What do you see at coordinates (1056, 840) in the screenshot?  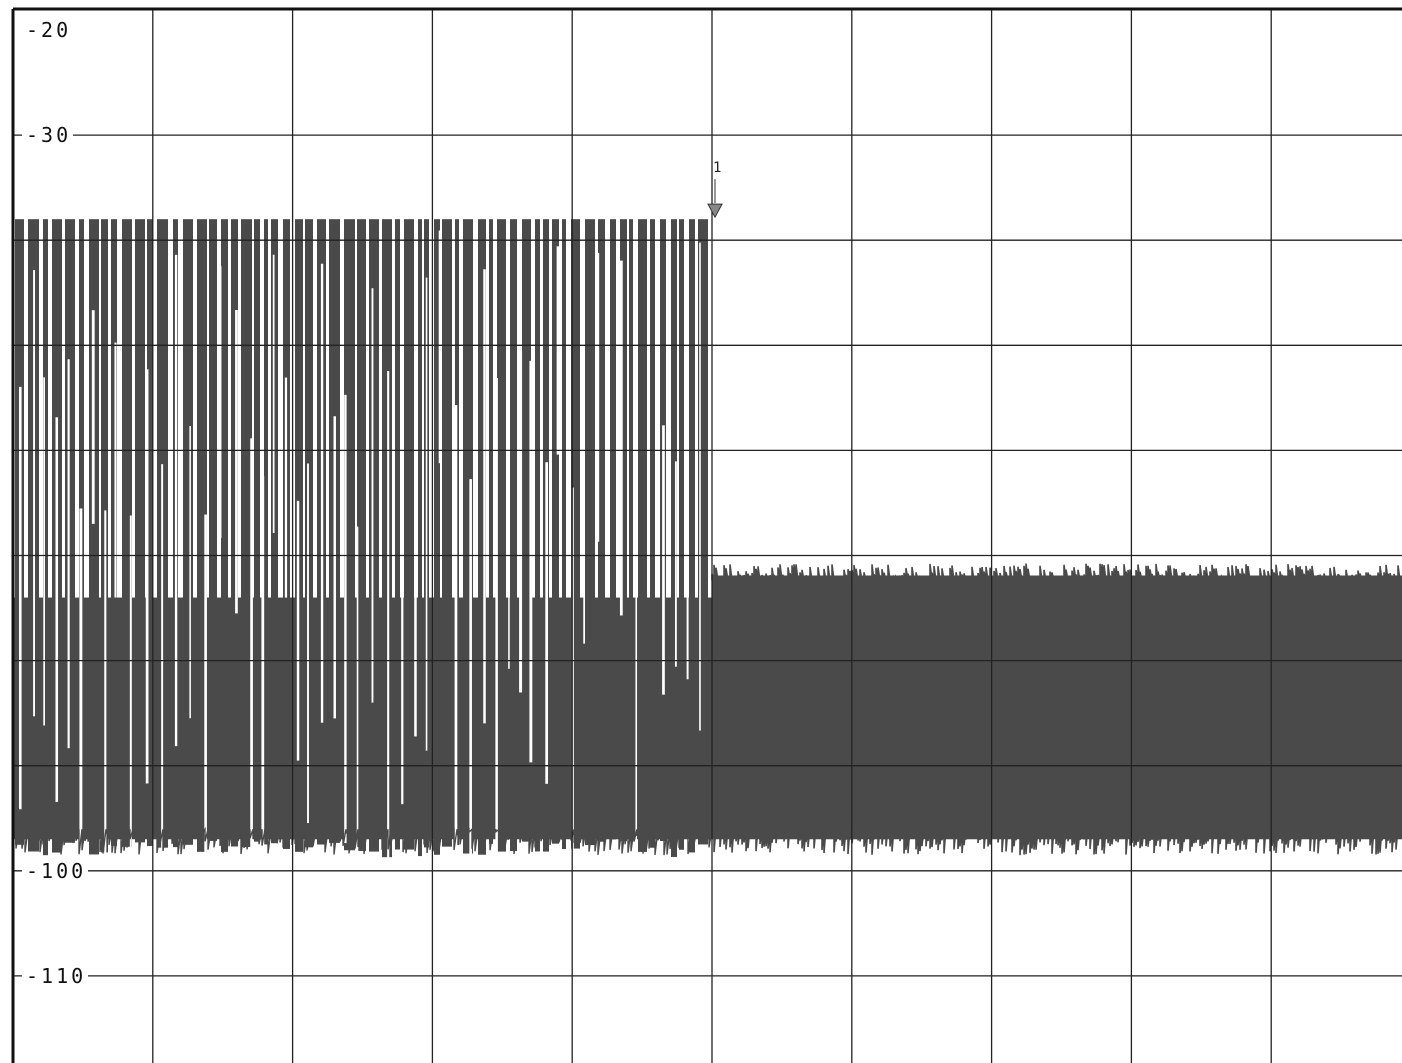 I see `noise-bottom-edge` at bounding box center [1056, 840].